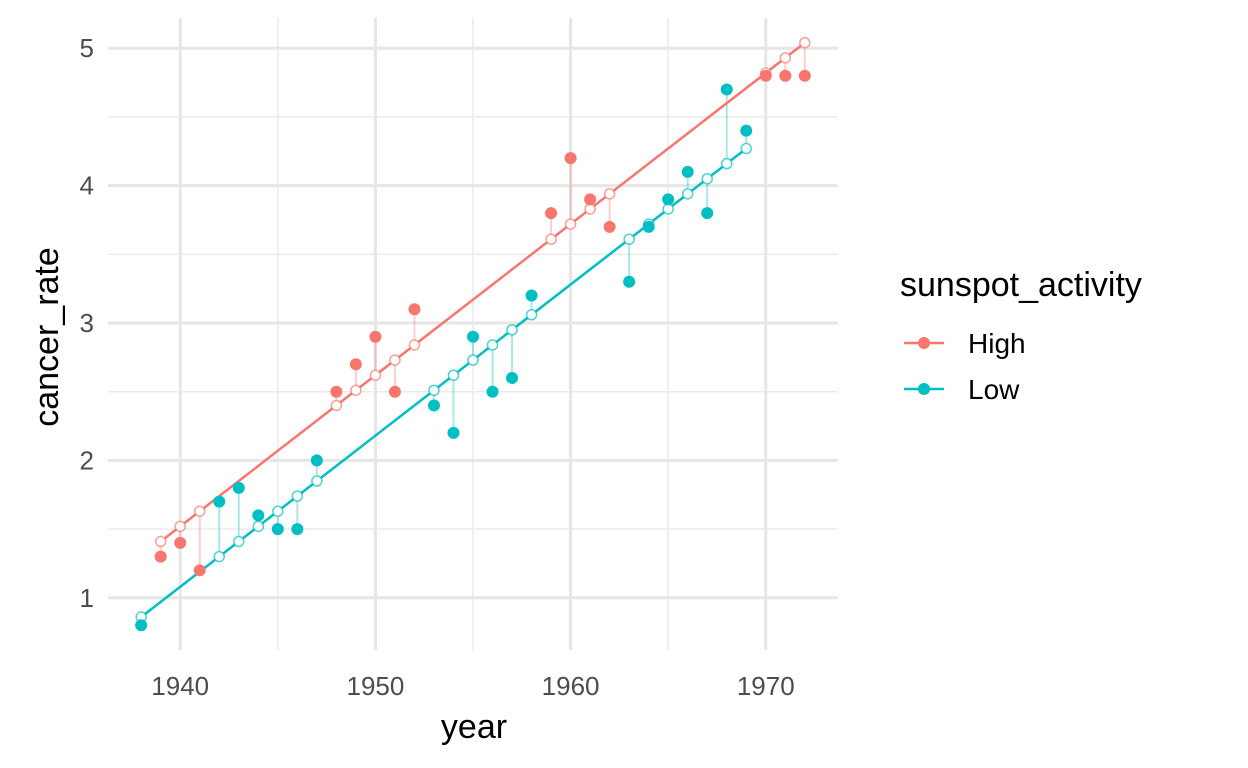 This screenshot has height=768, width=1248. I want to click on x-tick-label: 1950, so click(375, 686).